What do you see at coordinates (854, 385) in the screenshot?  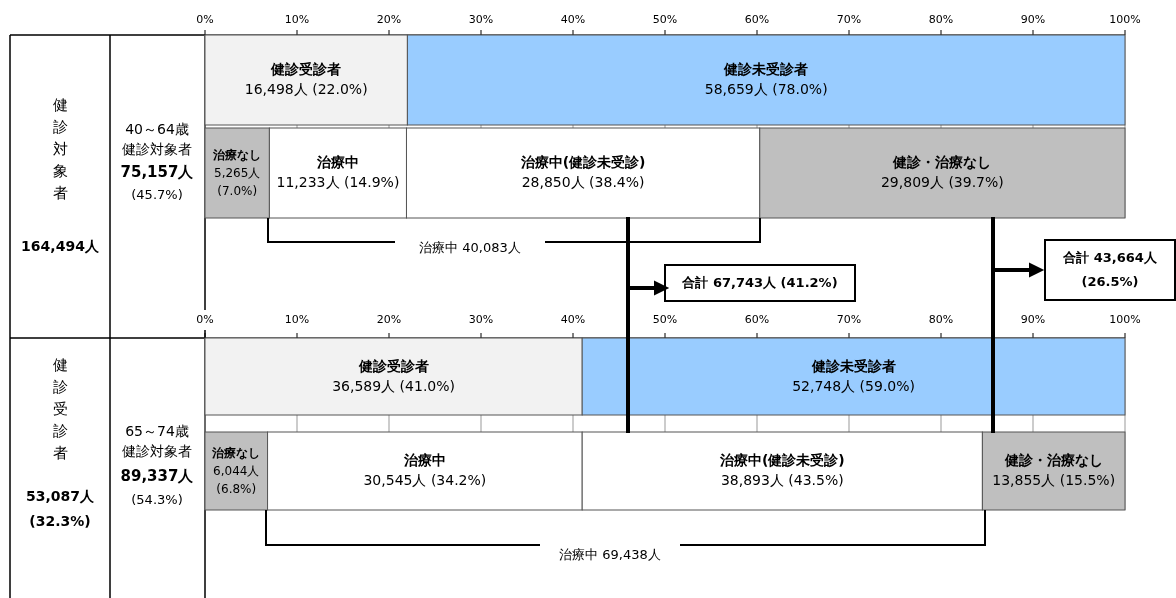 I see `data-label: 52,748人 (59.0%)` at bounding box center [854, 385].